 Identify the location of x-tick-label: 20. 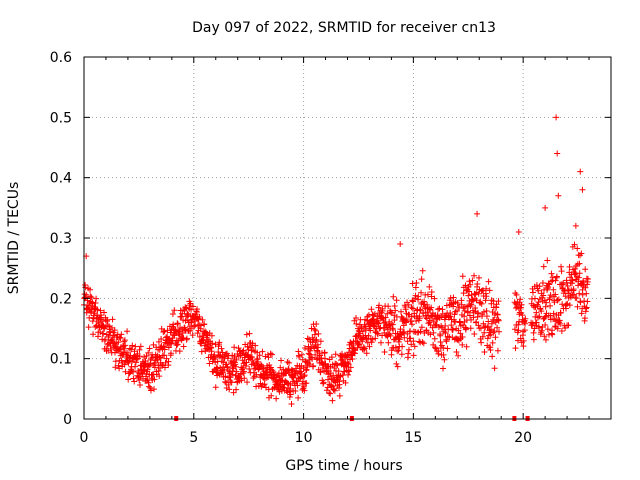
(523, 438).